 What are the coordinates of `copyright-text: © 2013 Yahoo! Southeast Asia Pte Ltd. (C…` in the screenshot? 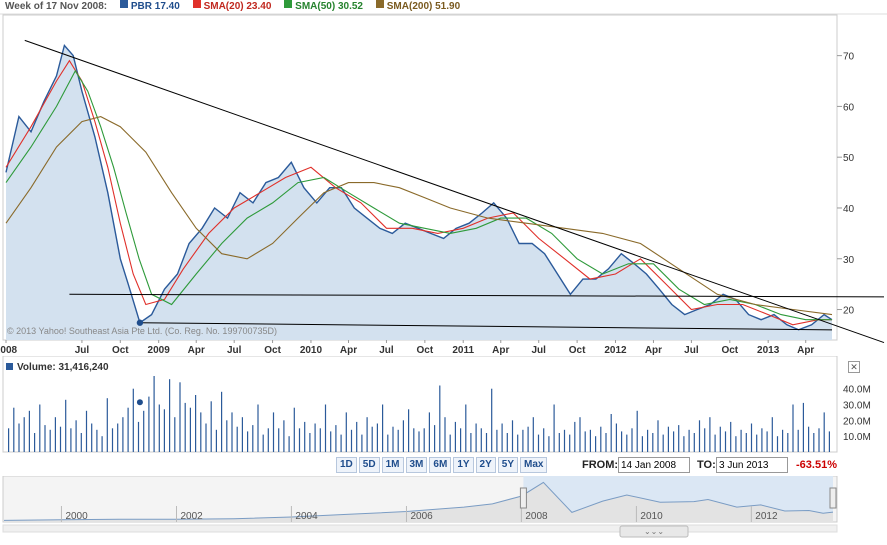 It's located at (142, 331).